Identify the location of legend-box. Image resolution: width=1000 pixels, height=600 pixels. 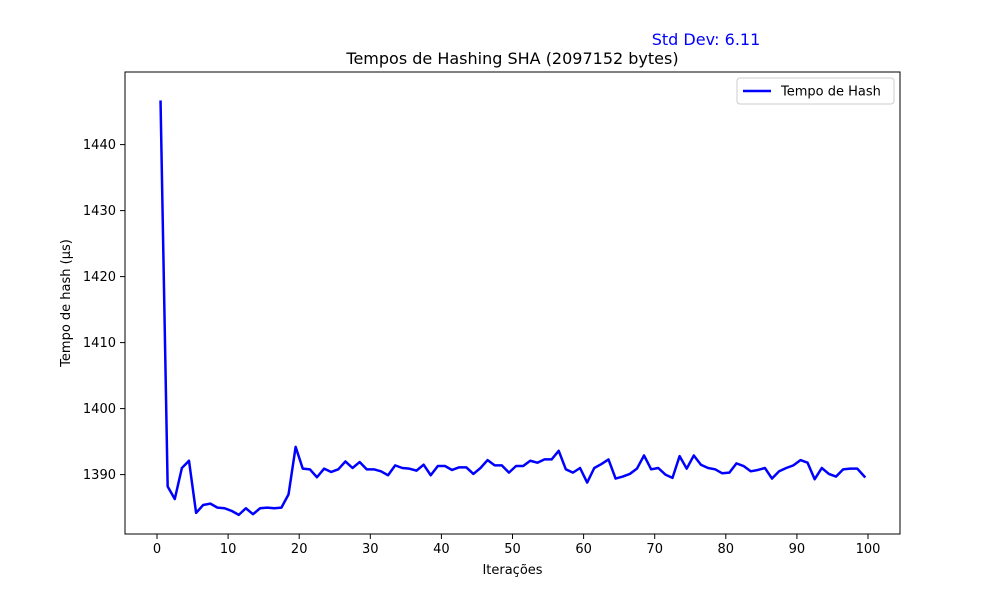
(815, 91).